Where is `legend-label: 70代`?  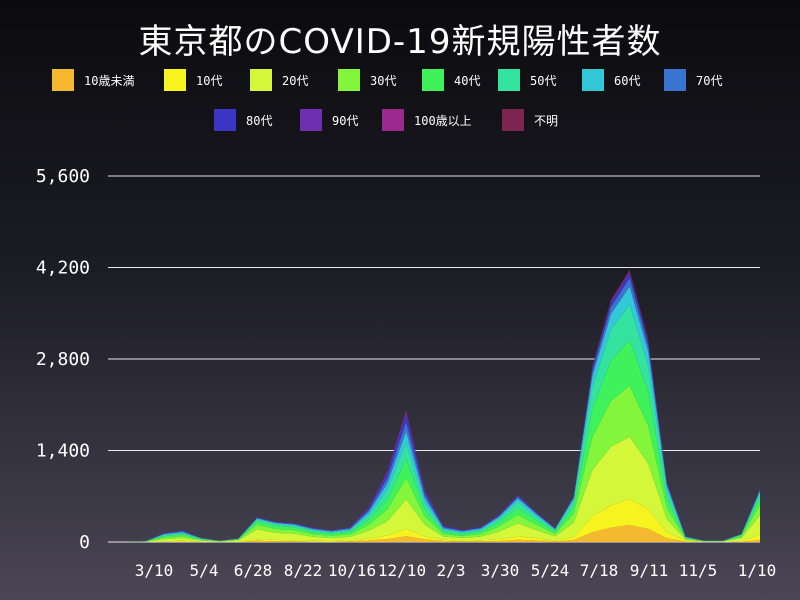 legend-label: 70代 is located at coordinates (709, 80).